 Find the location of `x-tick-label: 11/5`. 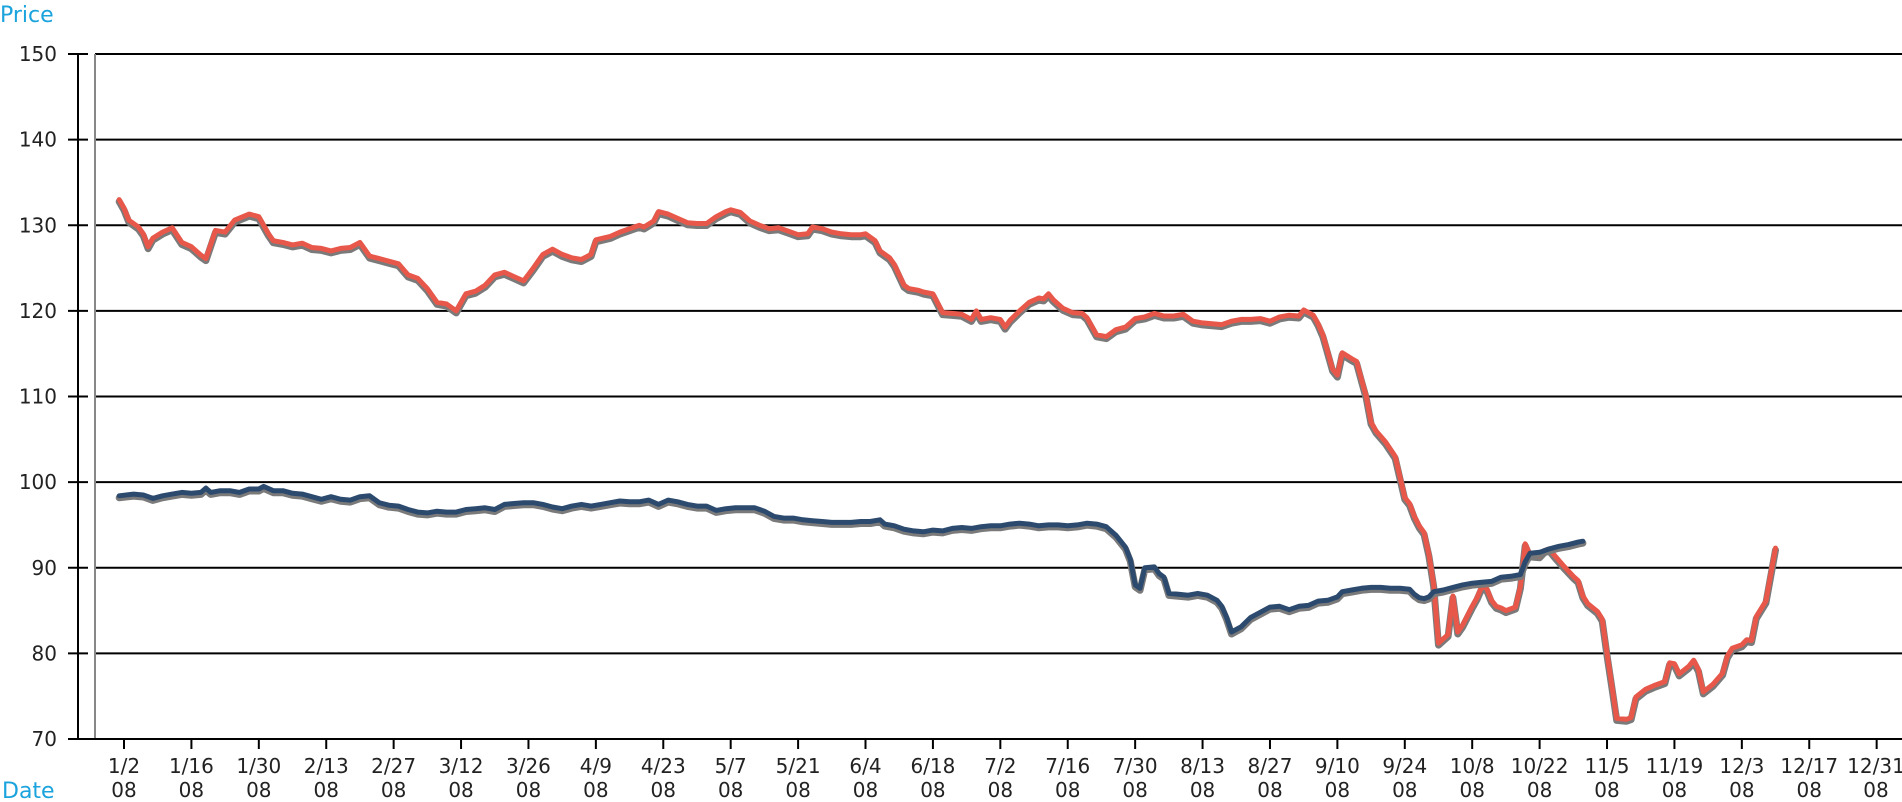

x-tick-label: 11/5 is located at coordinates (1607, 766).